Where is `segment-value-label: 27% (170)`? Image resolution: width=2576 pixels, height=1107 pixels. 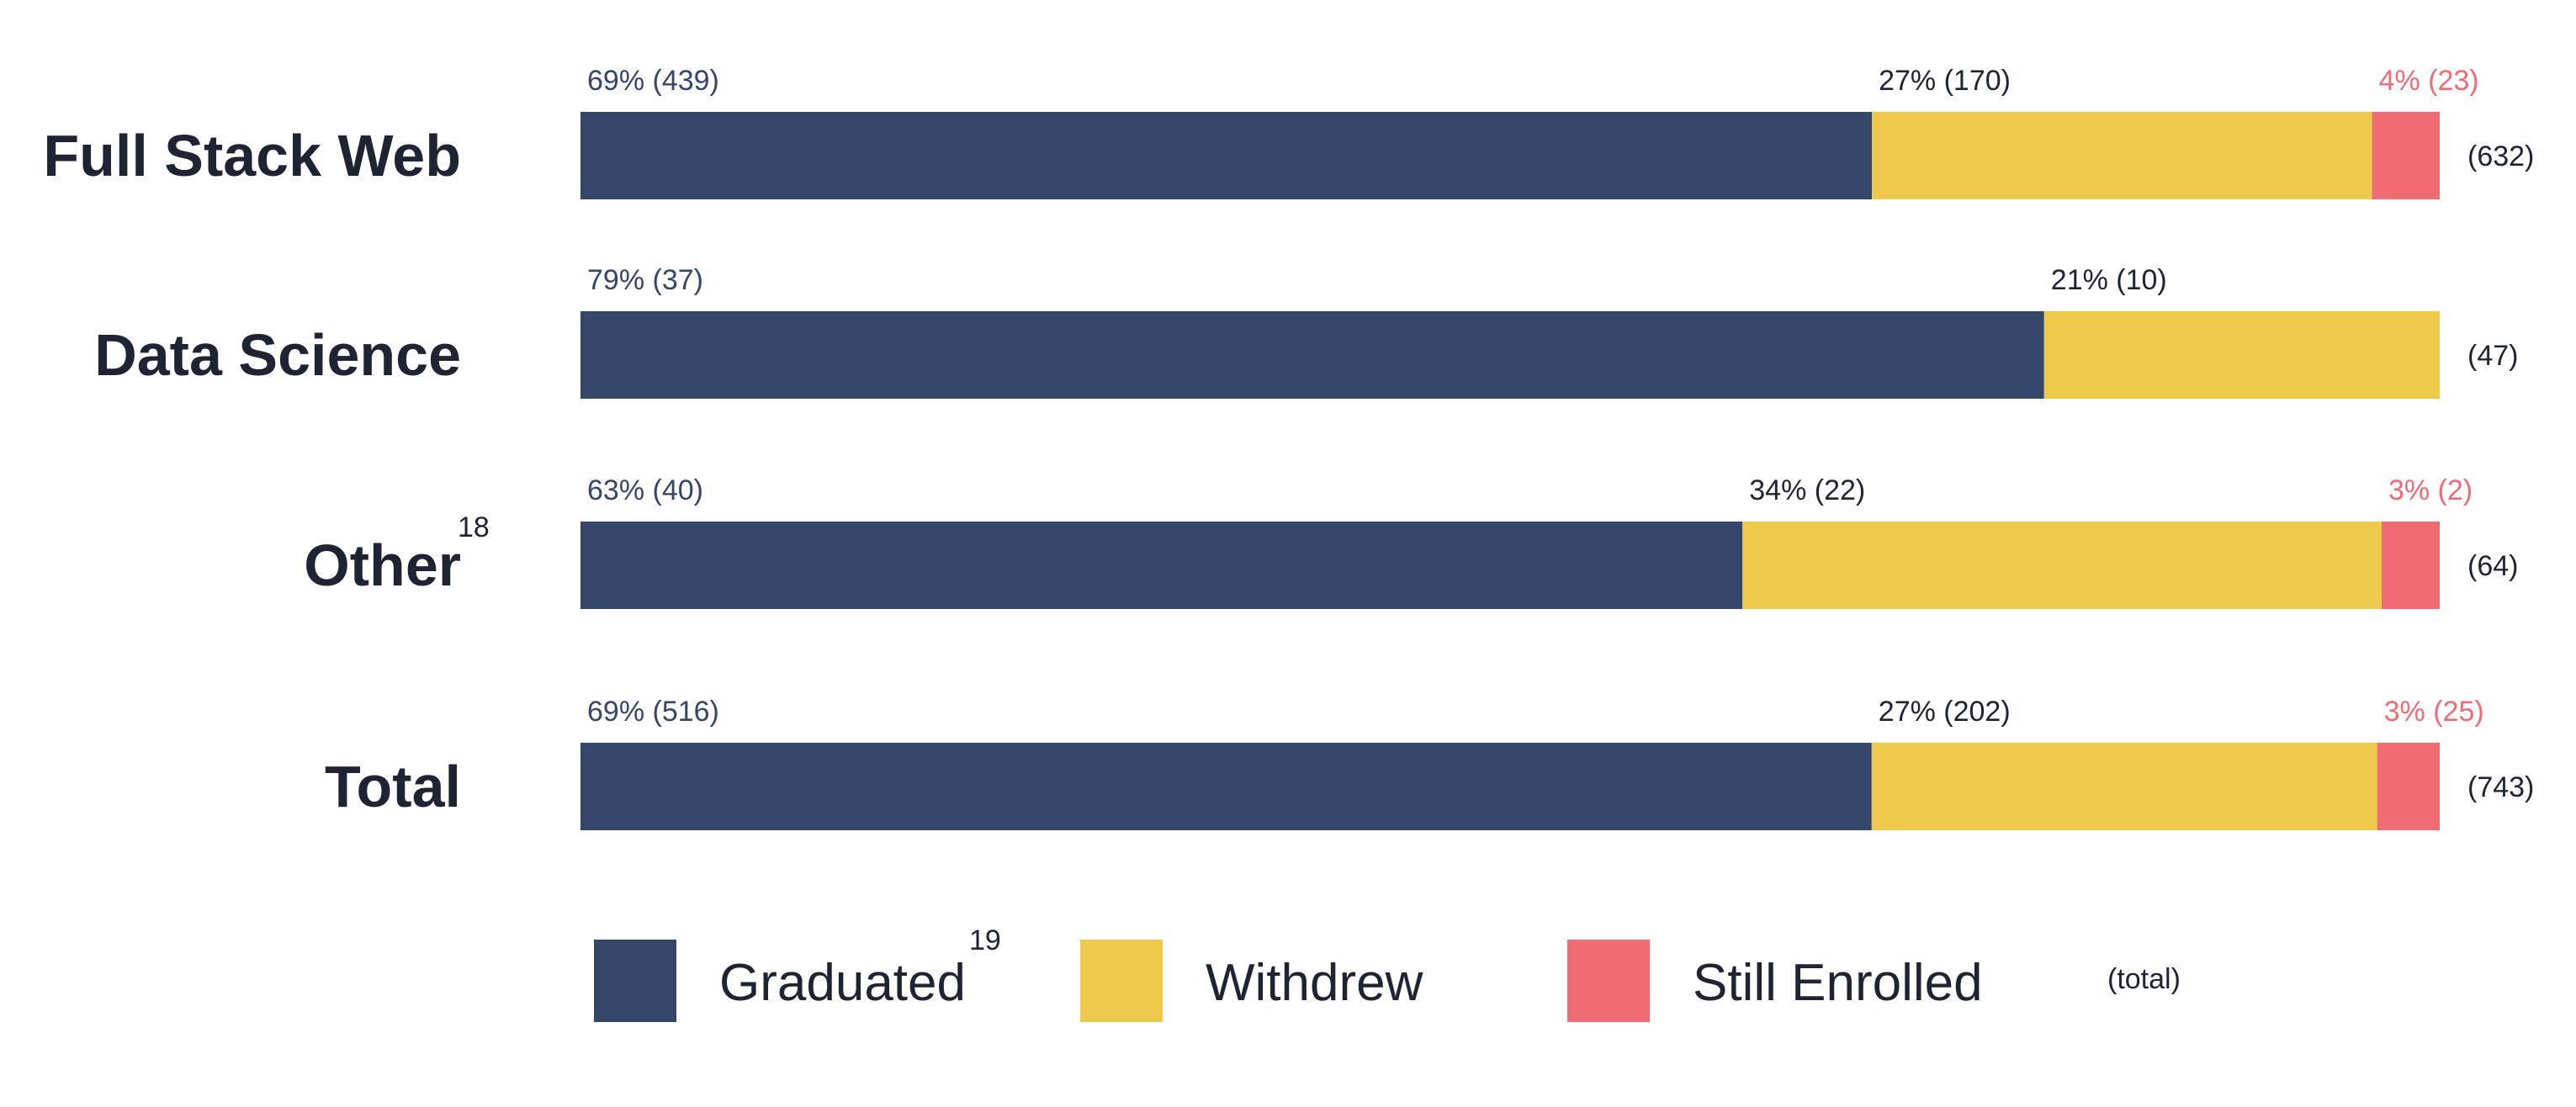
segment-value-label: 27% (170) is located at coordinates (1945, 81).